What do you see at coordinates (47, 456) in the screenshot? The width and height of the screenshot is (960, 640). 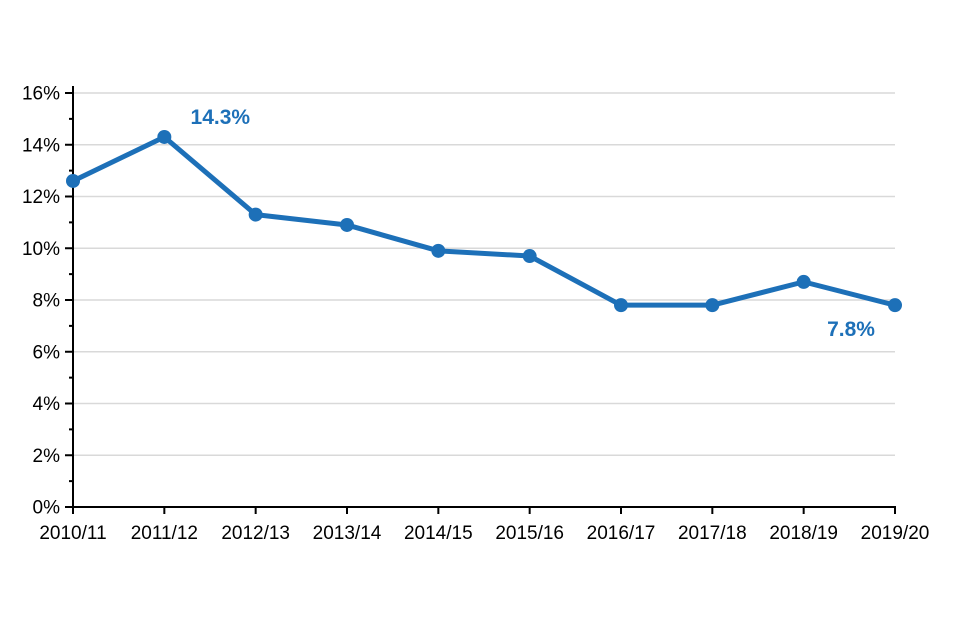 I see `y-tick-label: 2%` at bounding box center [47, 456].